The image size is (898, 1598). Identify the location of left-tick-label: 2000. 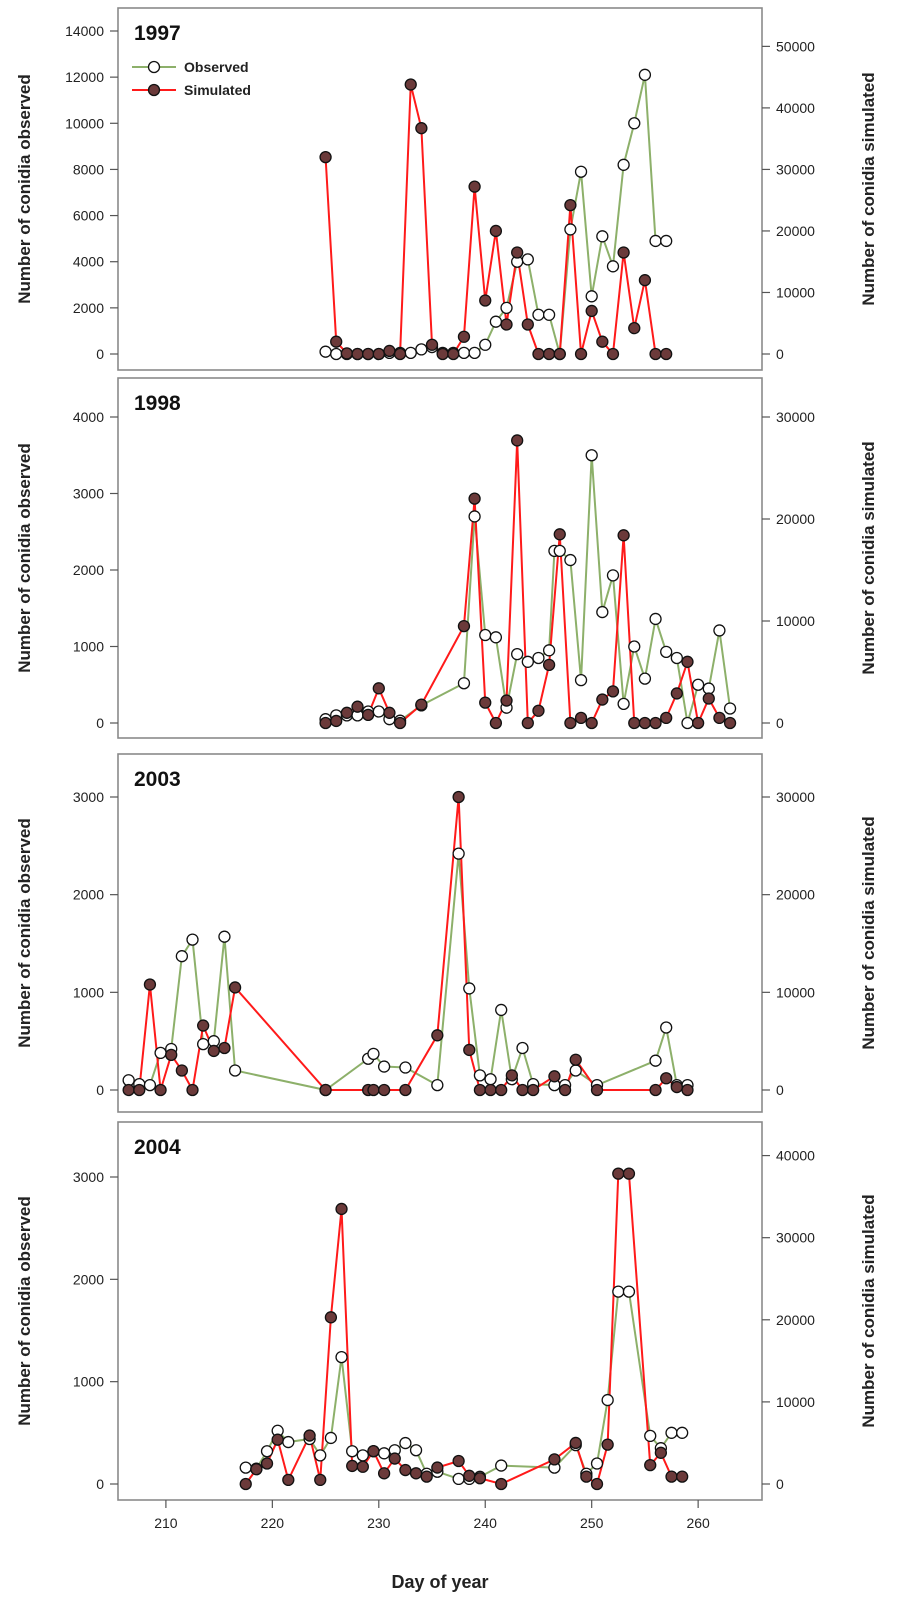
(88, 308).